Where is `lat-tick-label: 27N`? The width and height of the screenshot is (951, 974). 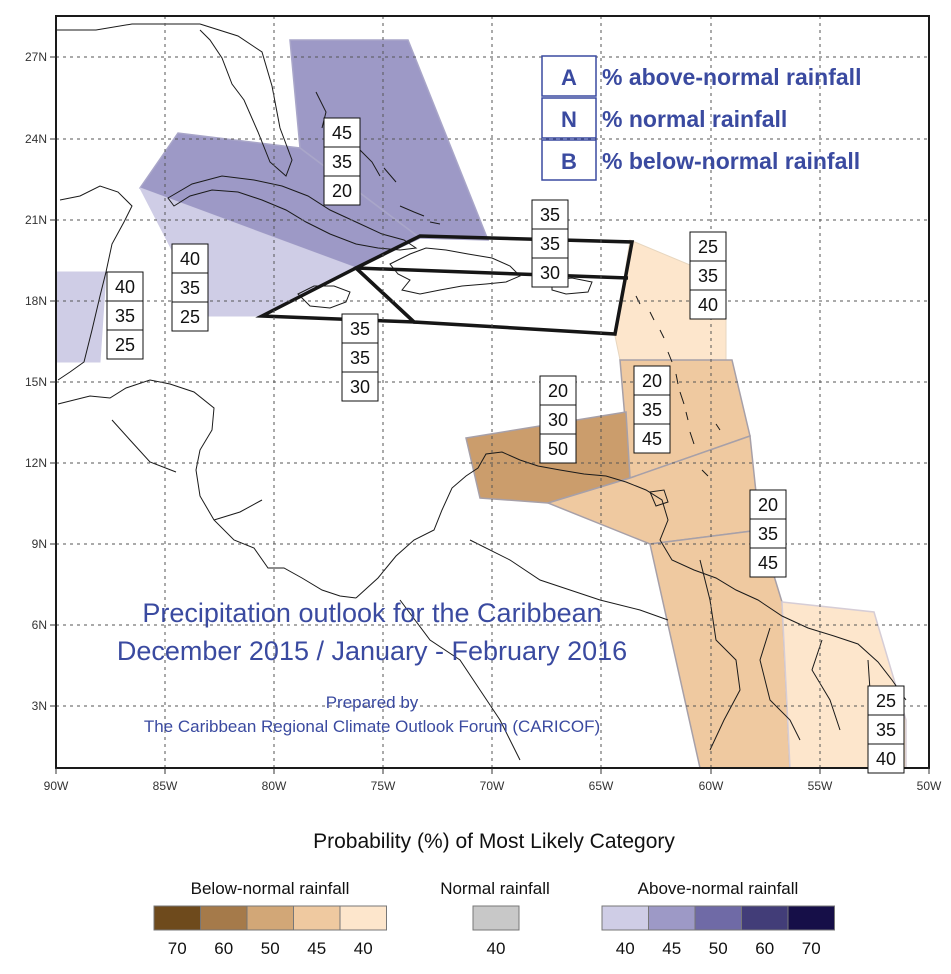
lat-tick-label: 27N is located at coordinates (36, 57).